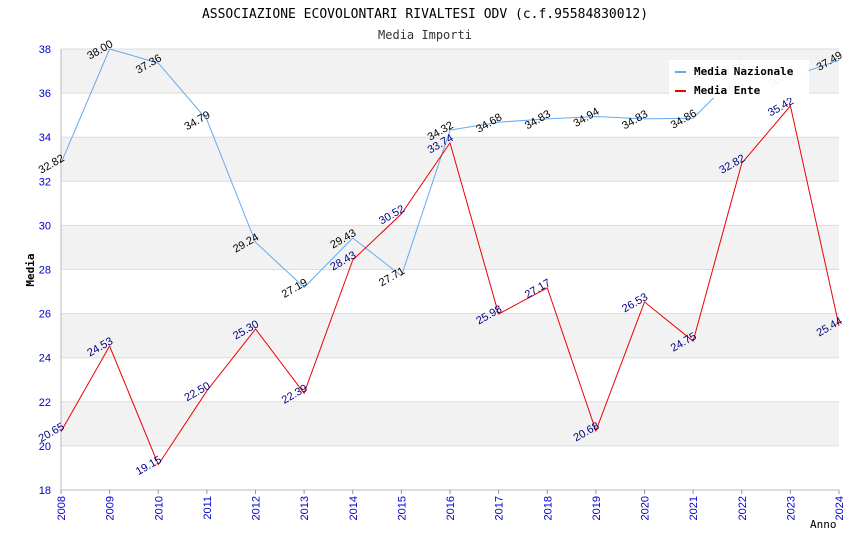 This screenshot has height=550, width=850. I want to click on data-label: 35.42, so click(781, 107).